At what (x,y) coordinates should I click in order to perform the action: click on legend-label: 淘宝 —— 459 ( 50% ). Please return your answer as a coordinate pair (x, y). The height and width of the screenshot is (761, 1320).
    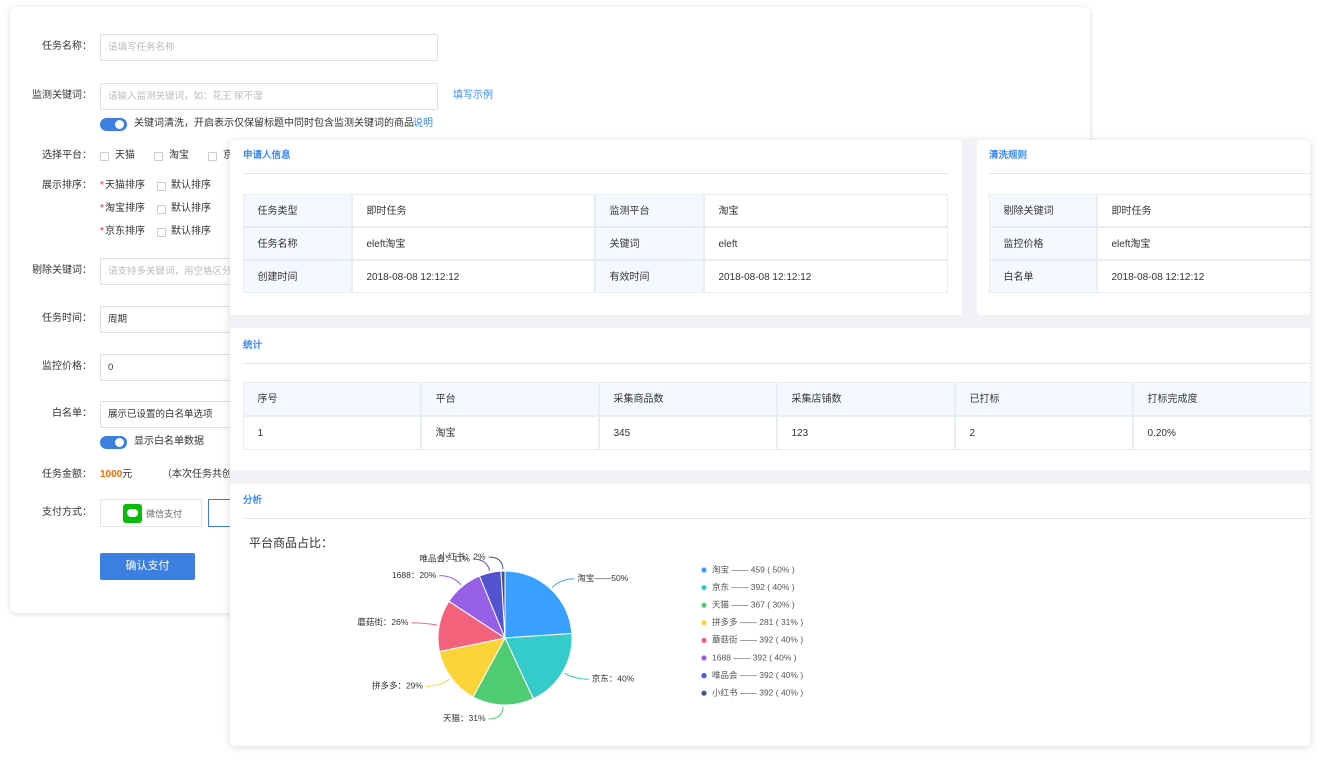
    Looking at the image, I should click on (753, 569).